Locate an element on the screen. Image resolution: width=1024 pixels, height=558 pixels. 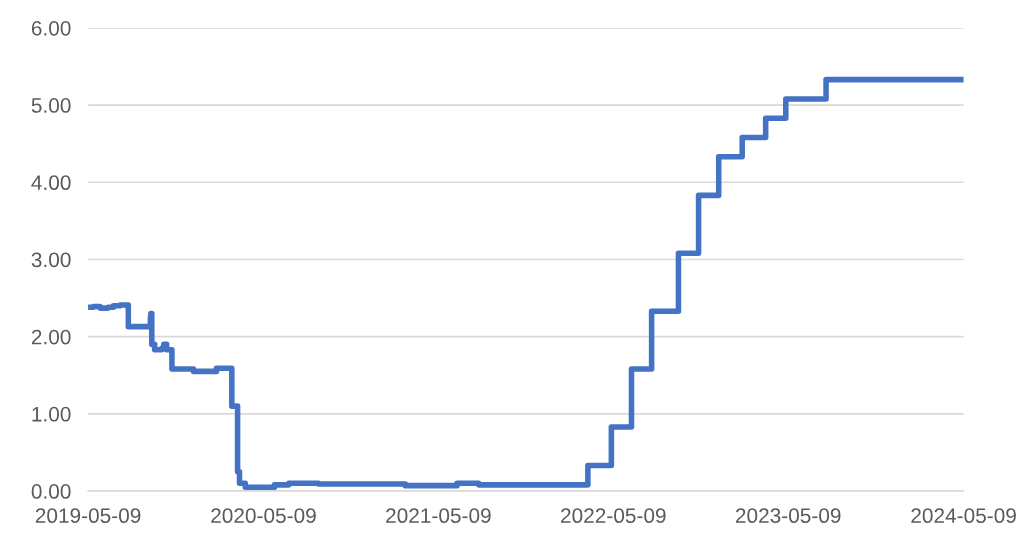
y-tick-label: 0.00 is located at coordinates (51, 491).